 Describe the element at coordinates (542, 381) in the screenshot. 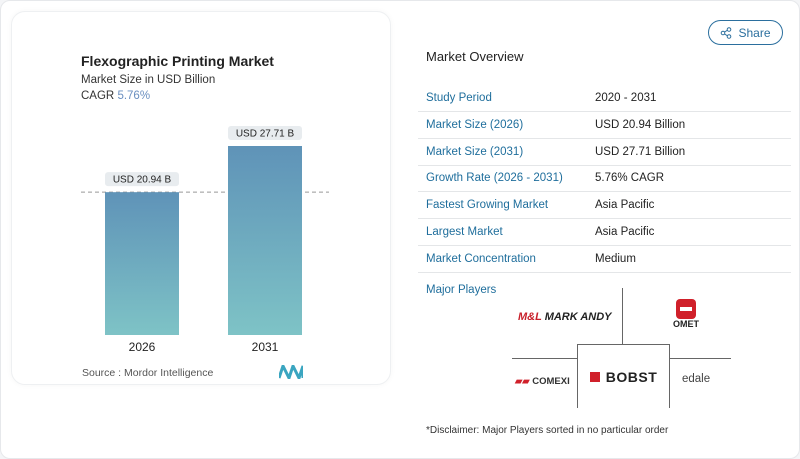

I see `player-logo-comexi: ▰▰ COMEXI` at that location.